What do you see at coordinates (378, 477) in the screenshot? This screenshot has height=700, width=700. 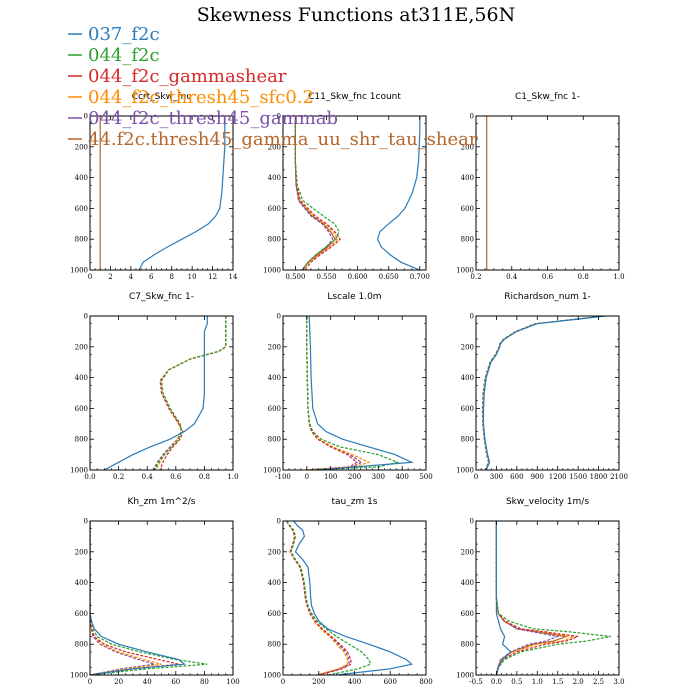 I see `x-tick-label: 300` at bounding box center [378, 477].